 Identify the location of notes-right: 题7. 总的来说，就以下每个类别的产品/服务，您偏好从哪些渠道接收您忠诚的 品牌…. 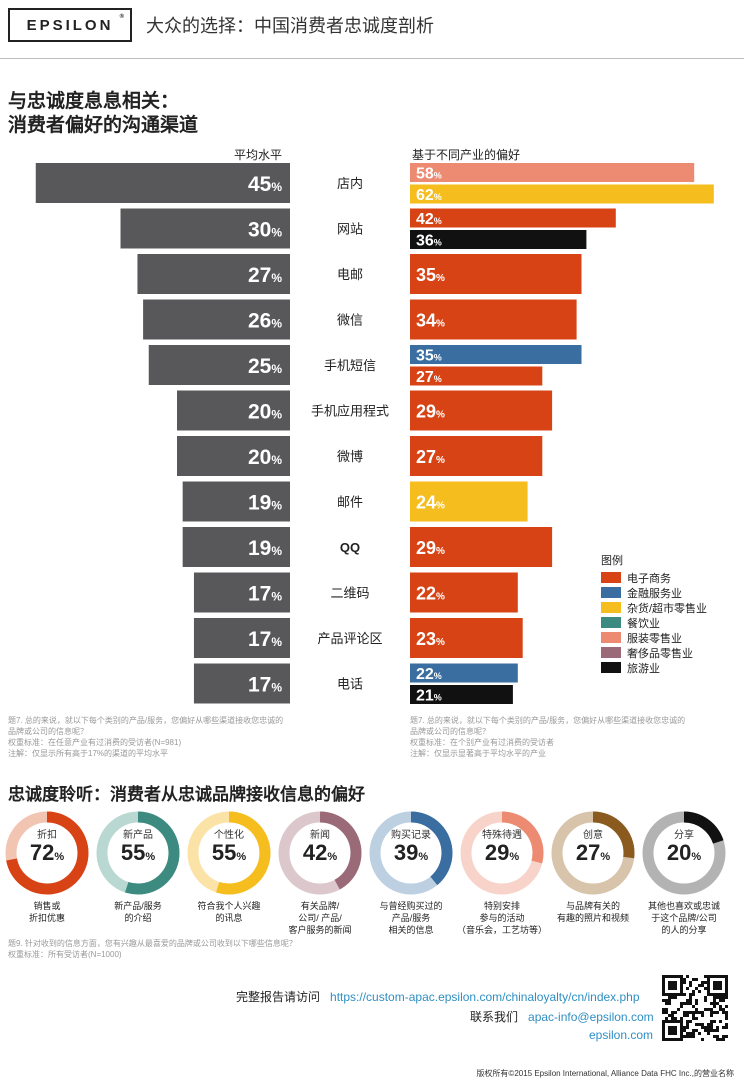
(547, 737).